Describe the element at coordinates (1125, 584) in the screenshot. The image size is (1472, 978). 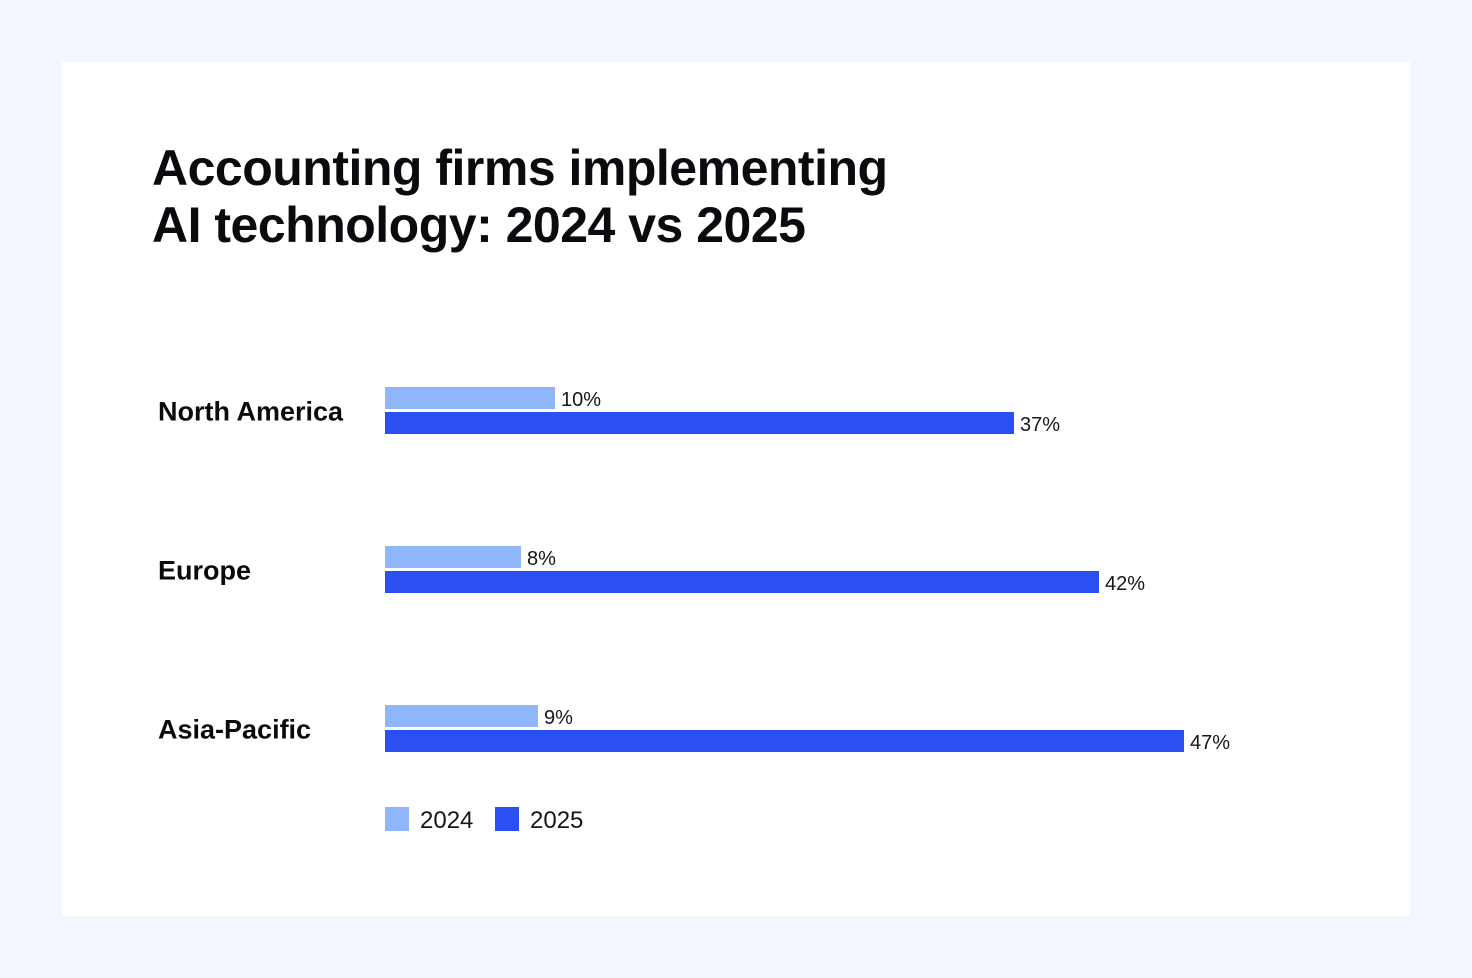
I see `value-label-europe-2025: 42%` at that location.